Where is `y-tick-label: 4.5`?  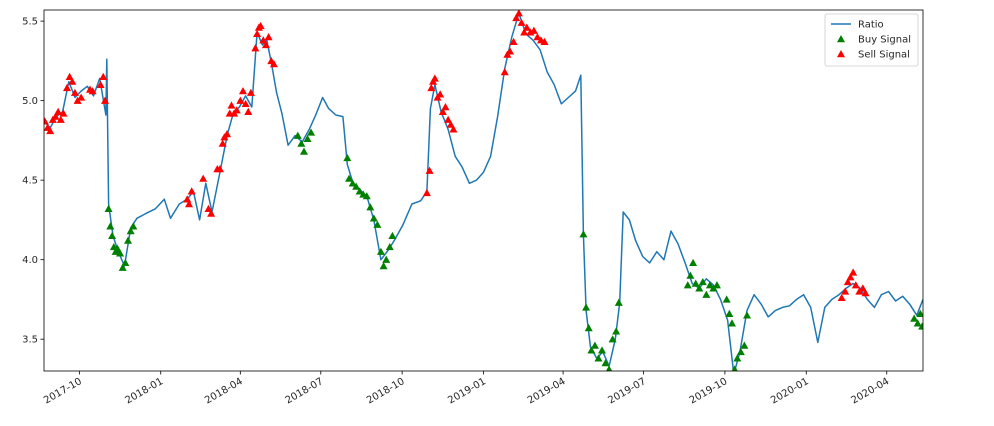 y-tick-label: 4.5 is located at coordinates (30, 181).